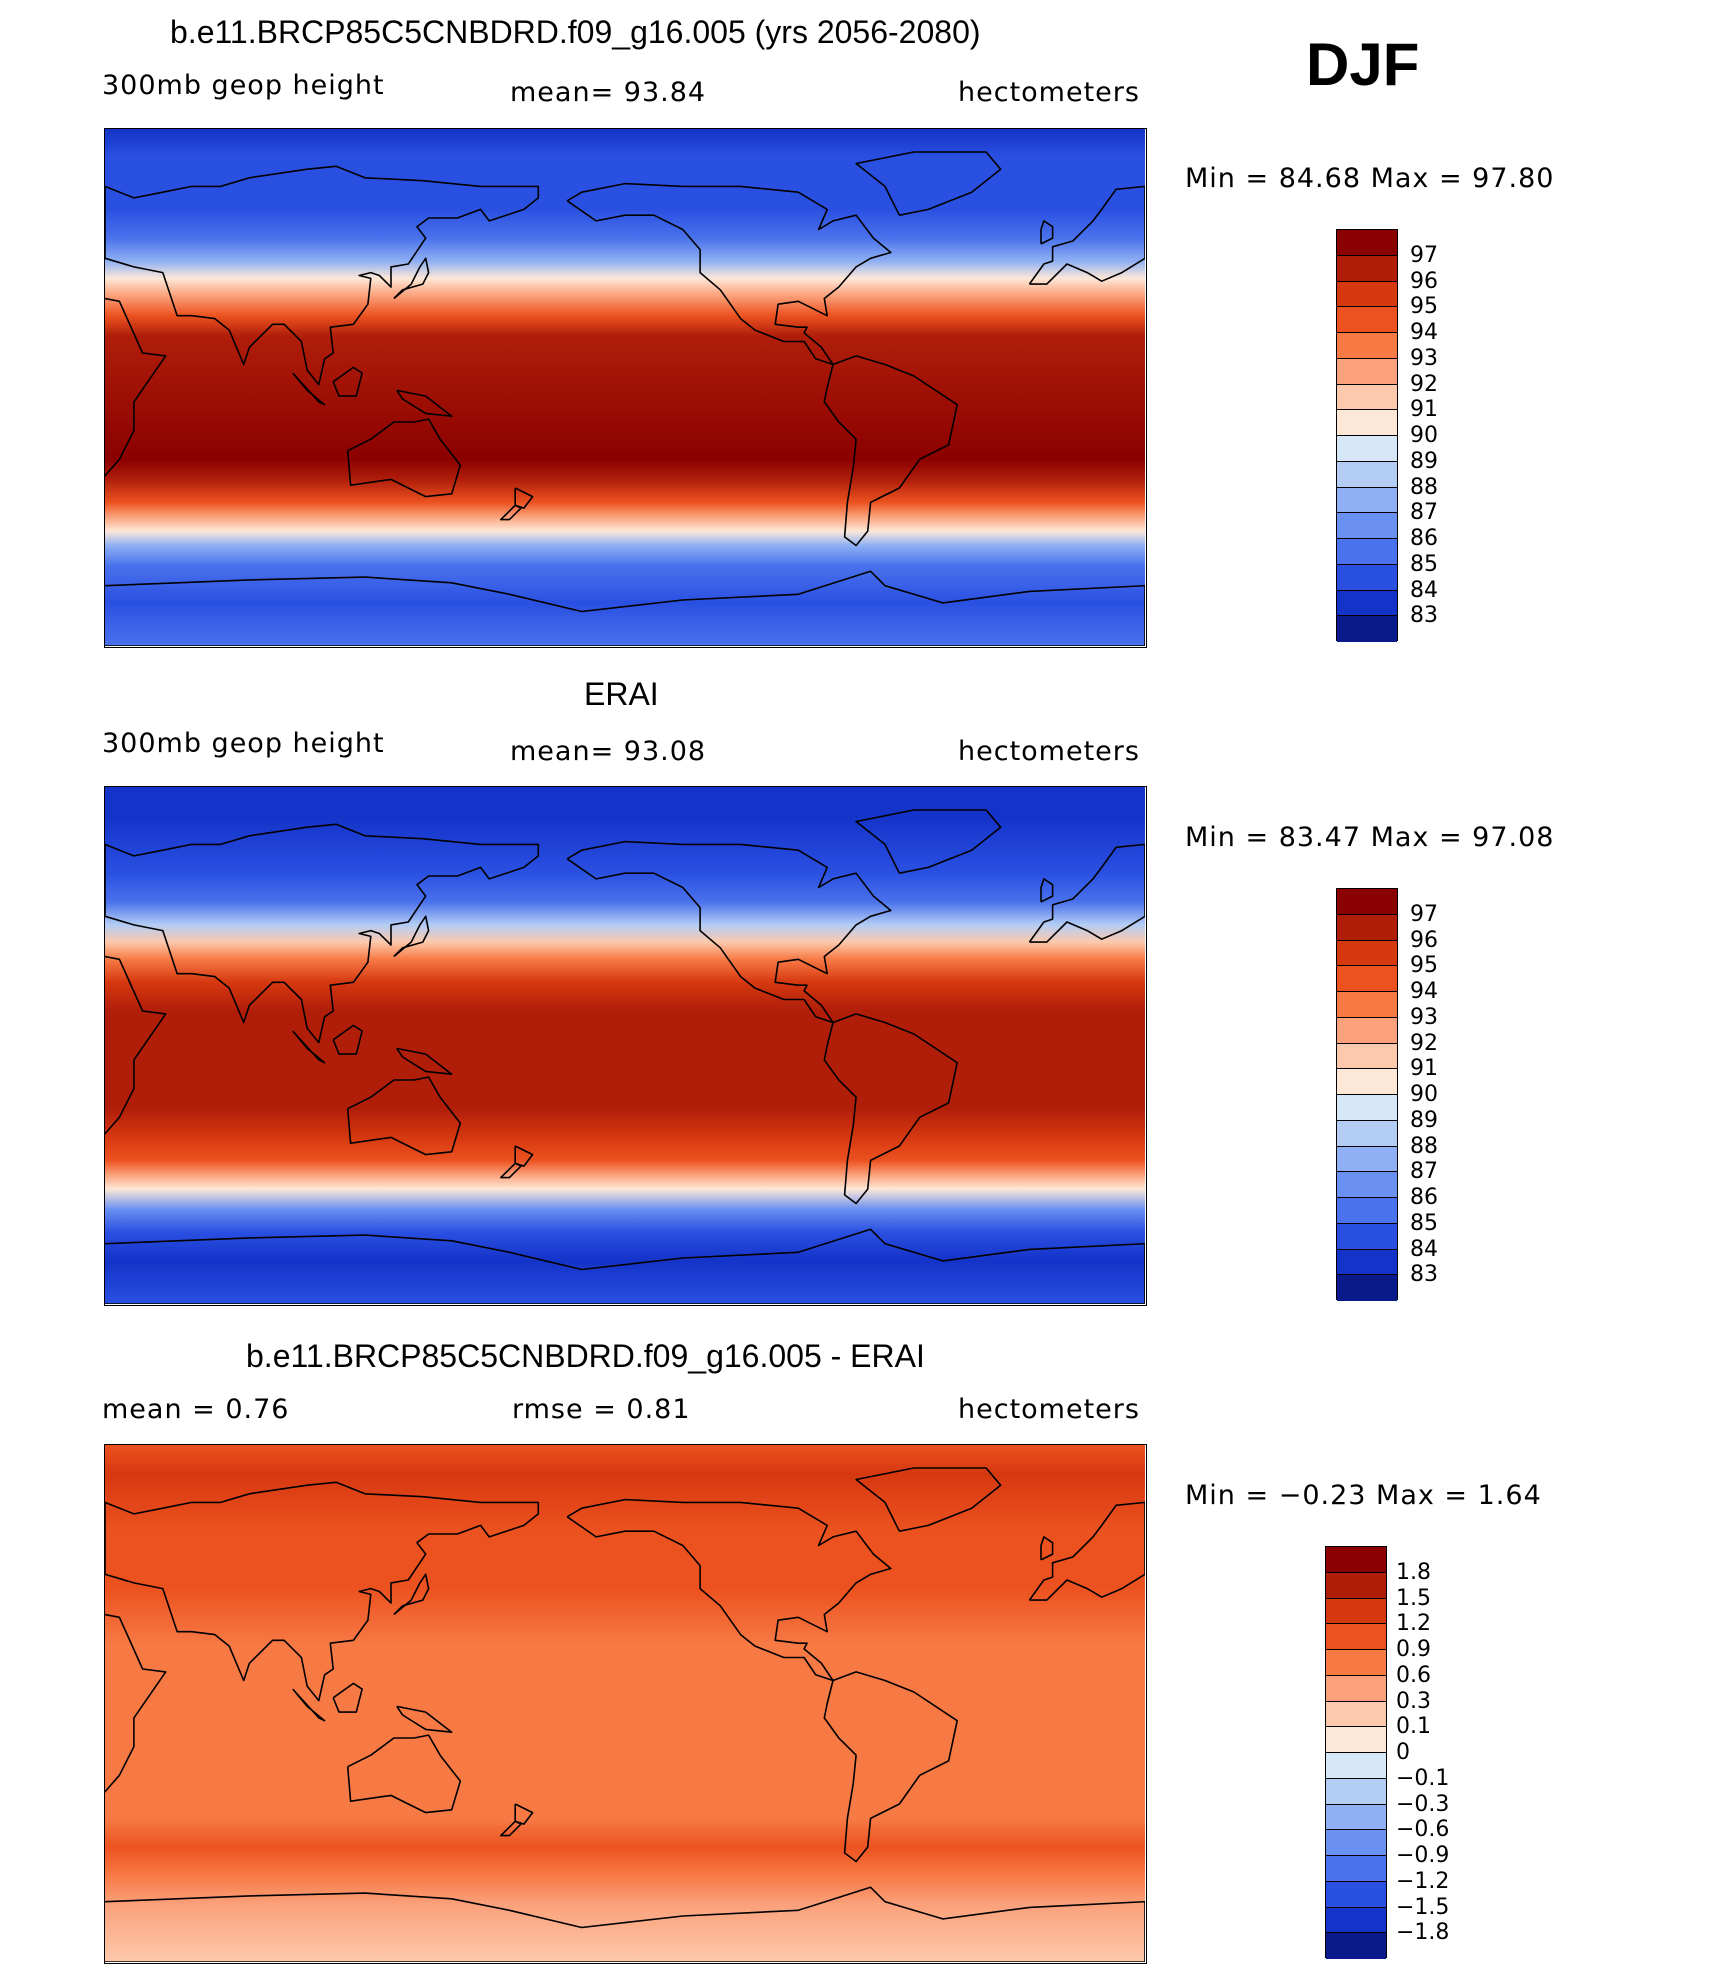  What do you see at coordinates (1370, 837) in the screenshot?
I see `panel2-minmax: Min = 83.47 Max = 97.08` at bounding box center [1370, 837].